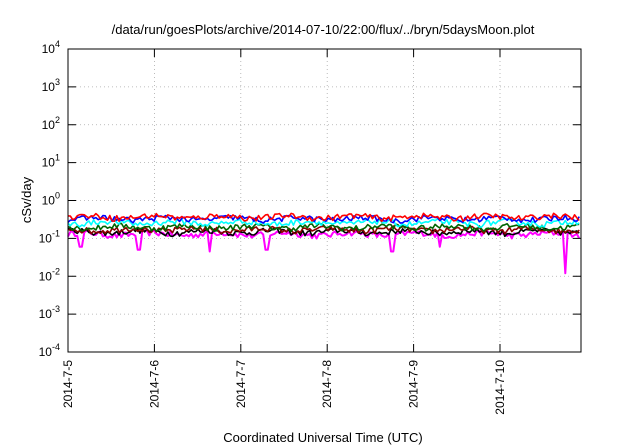 This screenshot has width=640, height=448. I want to click on y-tick-label: 10⁻¹, so click(49, 236).